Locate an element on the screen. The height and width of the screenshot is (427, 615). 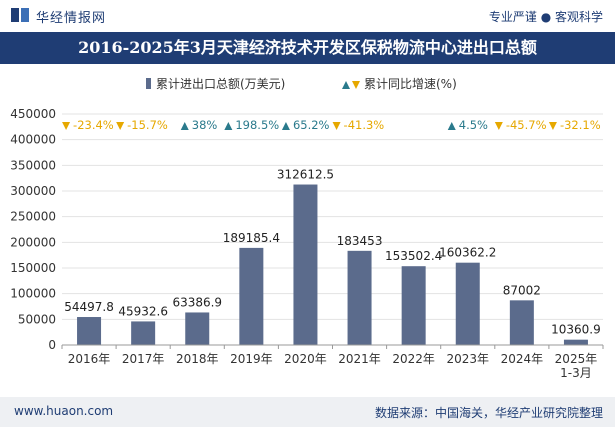
title-bar: 2016-2025年3月天津经济技术开发区保税物流中心进出口总额 is located at coordinates (307, 48).